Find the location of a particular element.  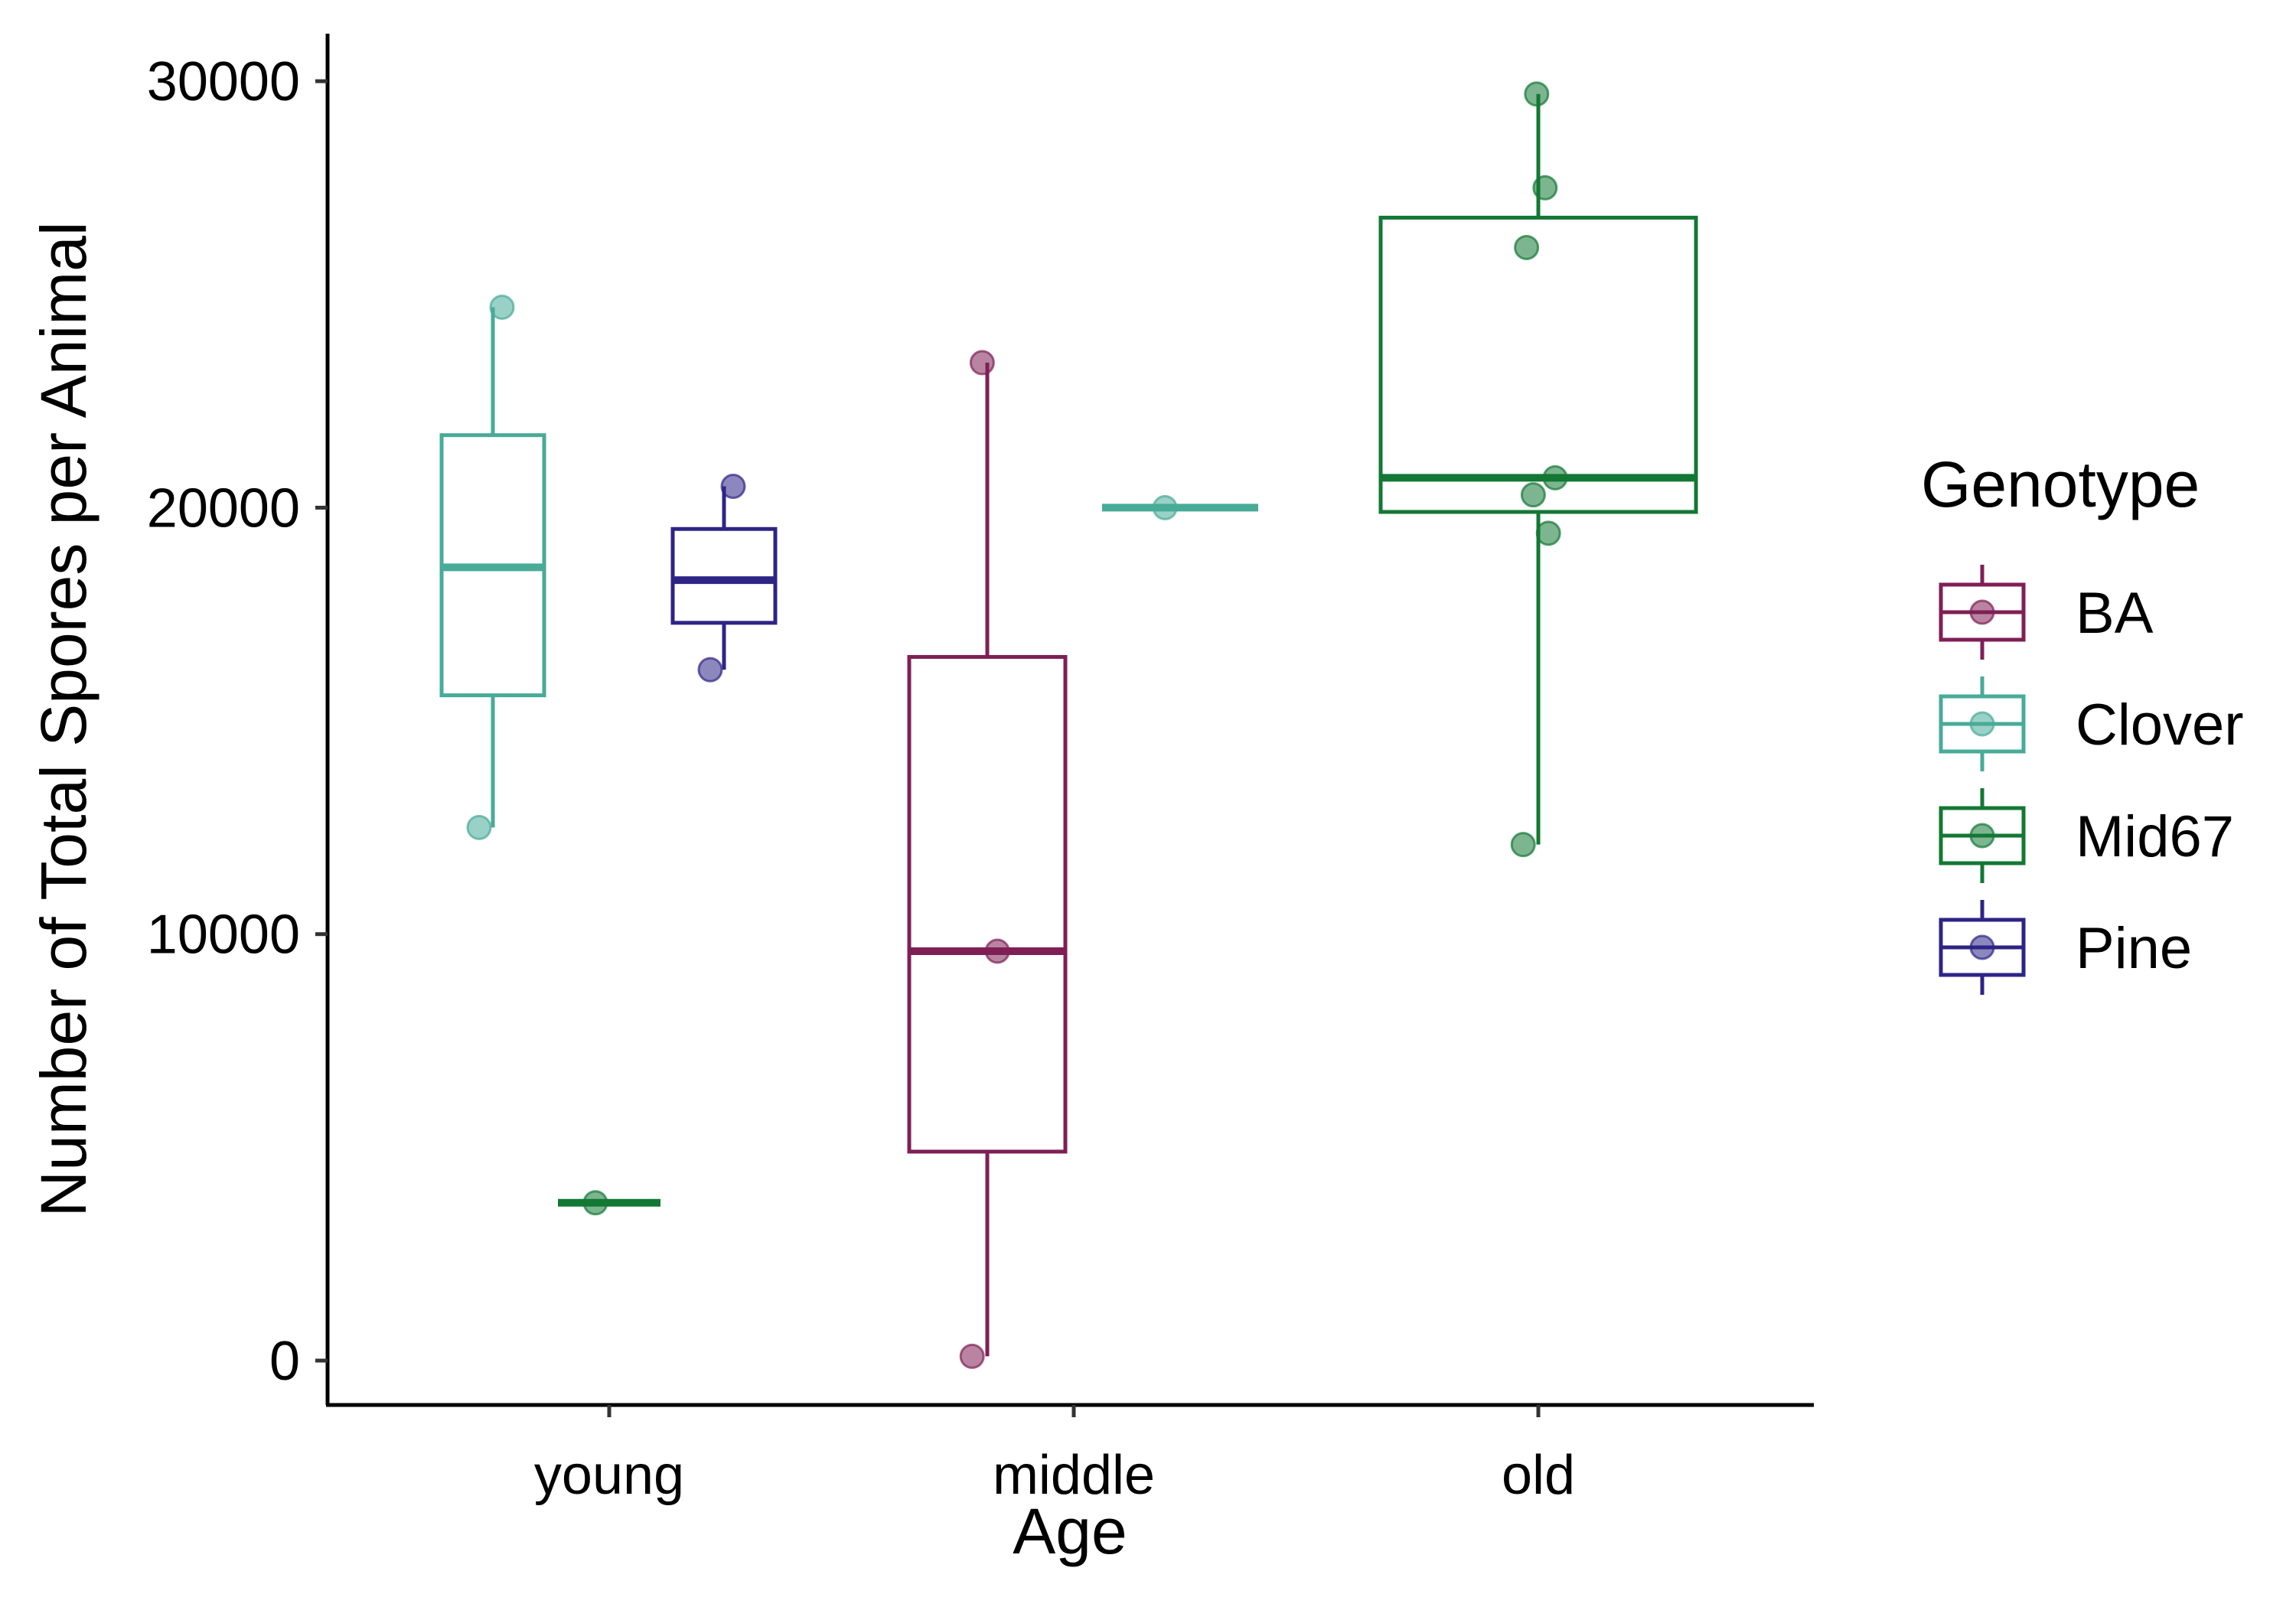

y-tick-label: 20000 is located at coordinates (223, 508).